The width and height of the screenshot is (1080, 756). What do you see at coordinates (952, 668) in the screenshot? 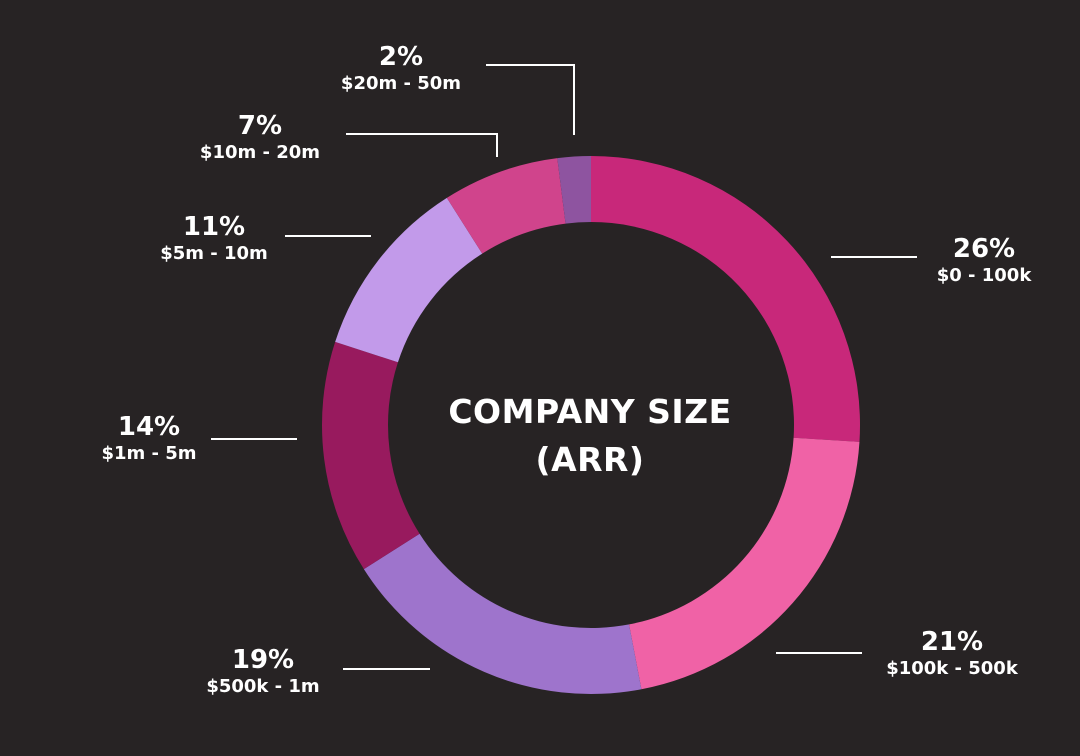
I see `slice-category-100k-500k: $100k - 500k` at bounding box center [952, 668].